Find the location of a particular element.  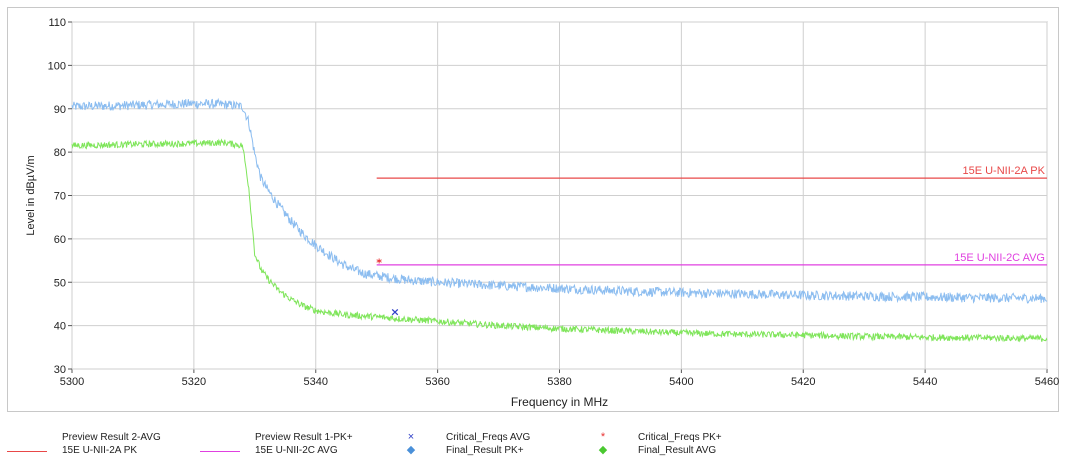

y-axis-title: Level in dBµV/m is located at coordinates (31, 195).